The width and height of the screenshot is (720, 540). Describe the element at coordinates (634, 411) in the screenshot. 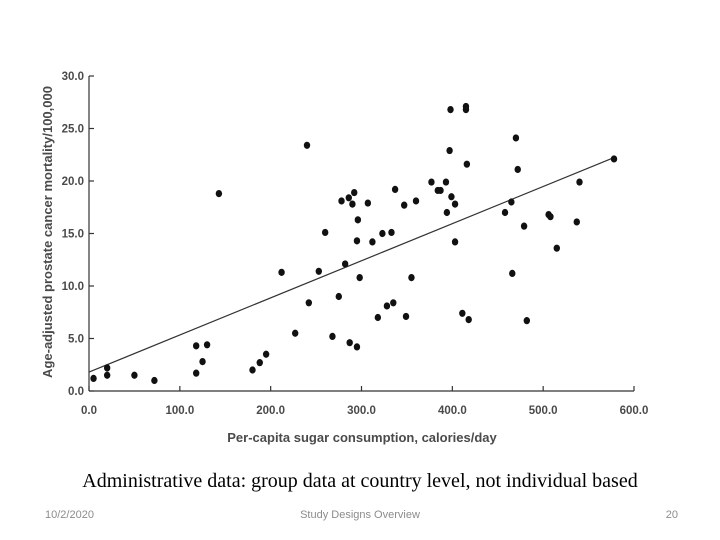

I see `x-tick-label: 600.0` at that location.